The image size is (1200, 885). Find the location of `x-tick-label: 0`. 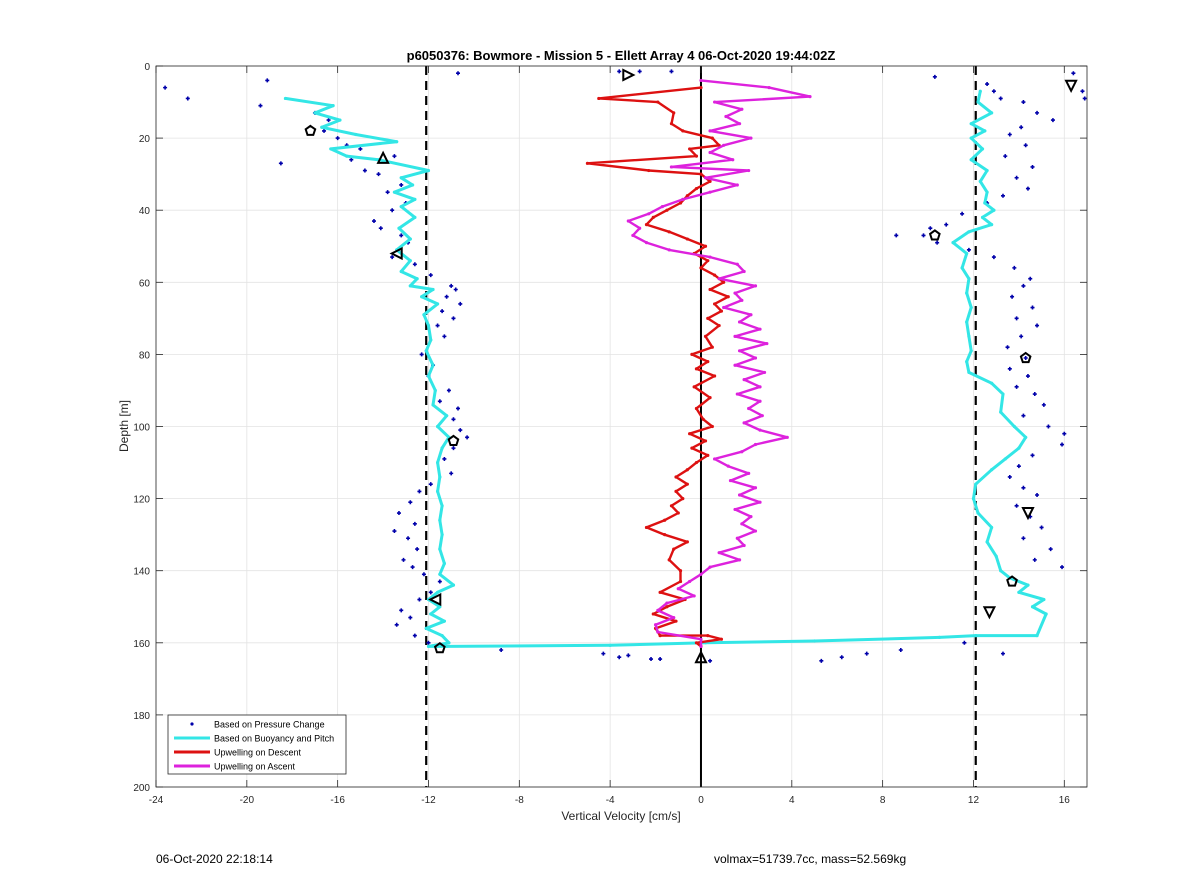

x-tick-label: 0 is located at coordinates (701, 800).